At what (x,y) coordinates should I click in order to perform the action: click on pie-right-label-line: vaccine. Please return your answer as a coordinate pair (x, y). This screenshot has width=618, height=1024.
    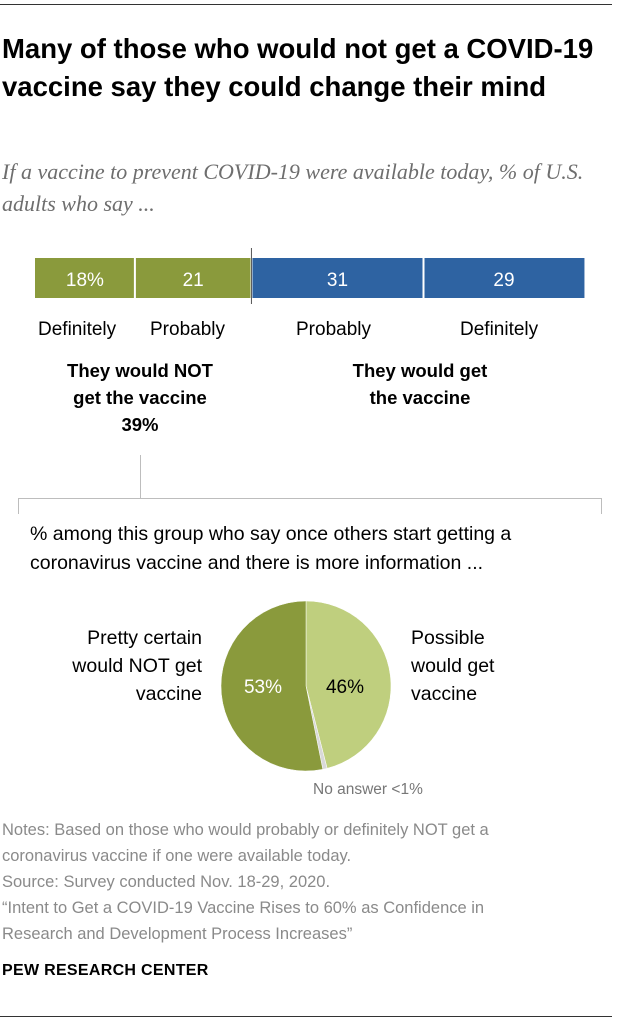
    Looking at the image, I should click on (444, 694).